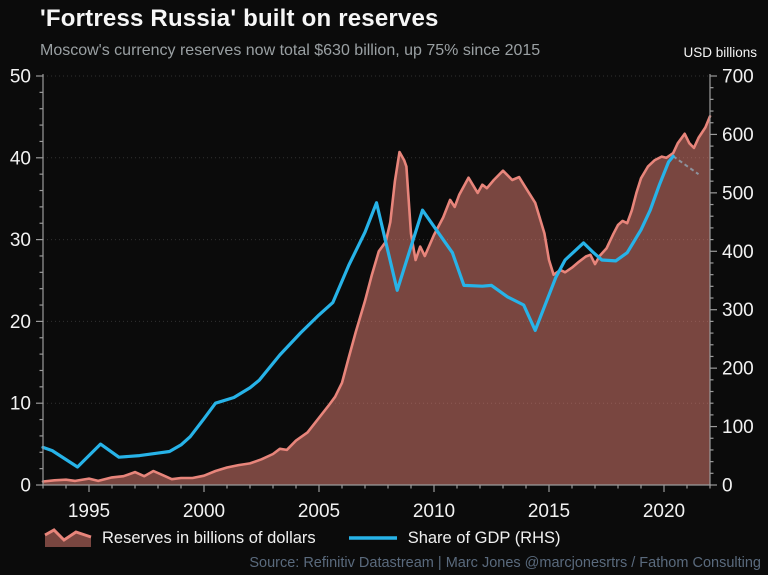 This screenshot has width=768, height=575. What do you see at coordinates (204, 511) in the screenshot?
I see `svg-text: 2000` at bounding box center [204, 511].